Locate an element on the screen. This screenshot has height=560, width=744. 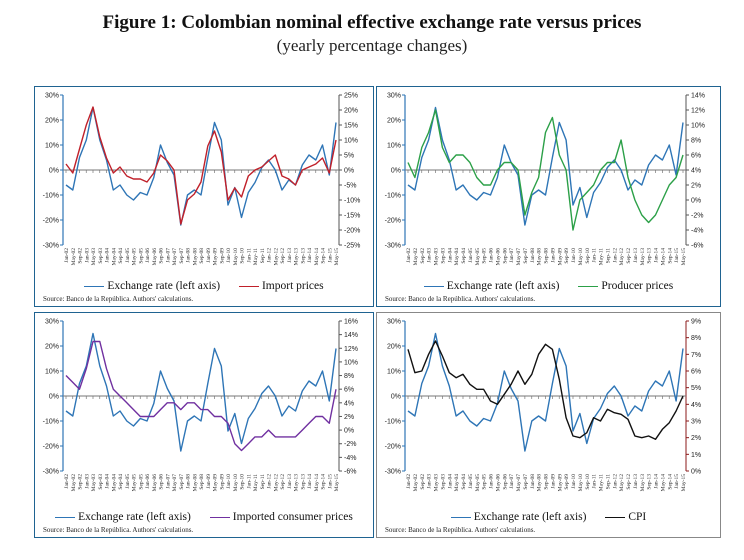
series-line-import-prices is located at coordinates (201, 165).